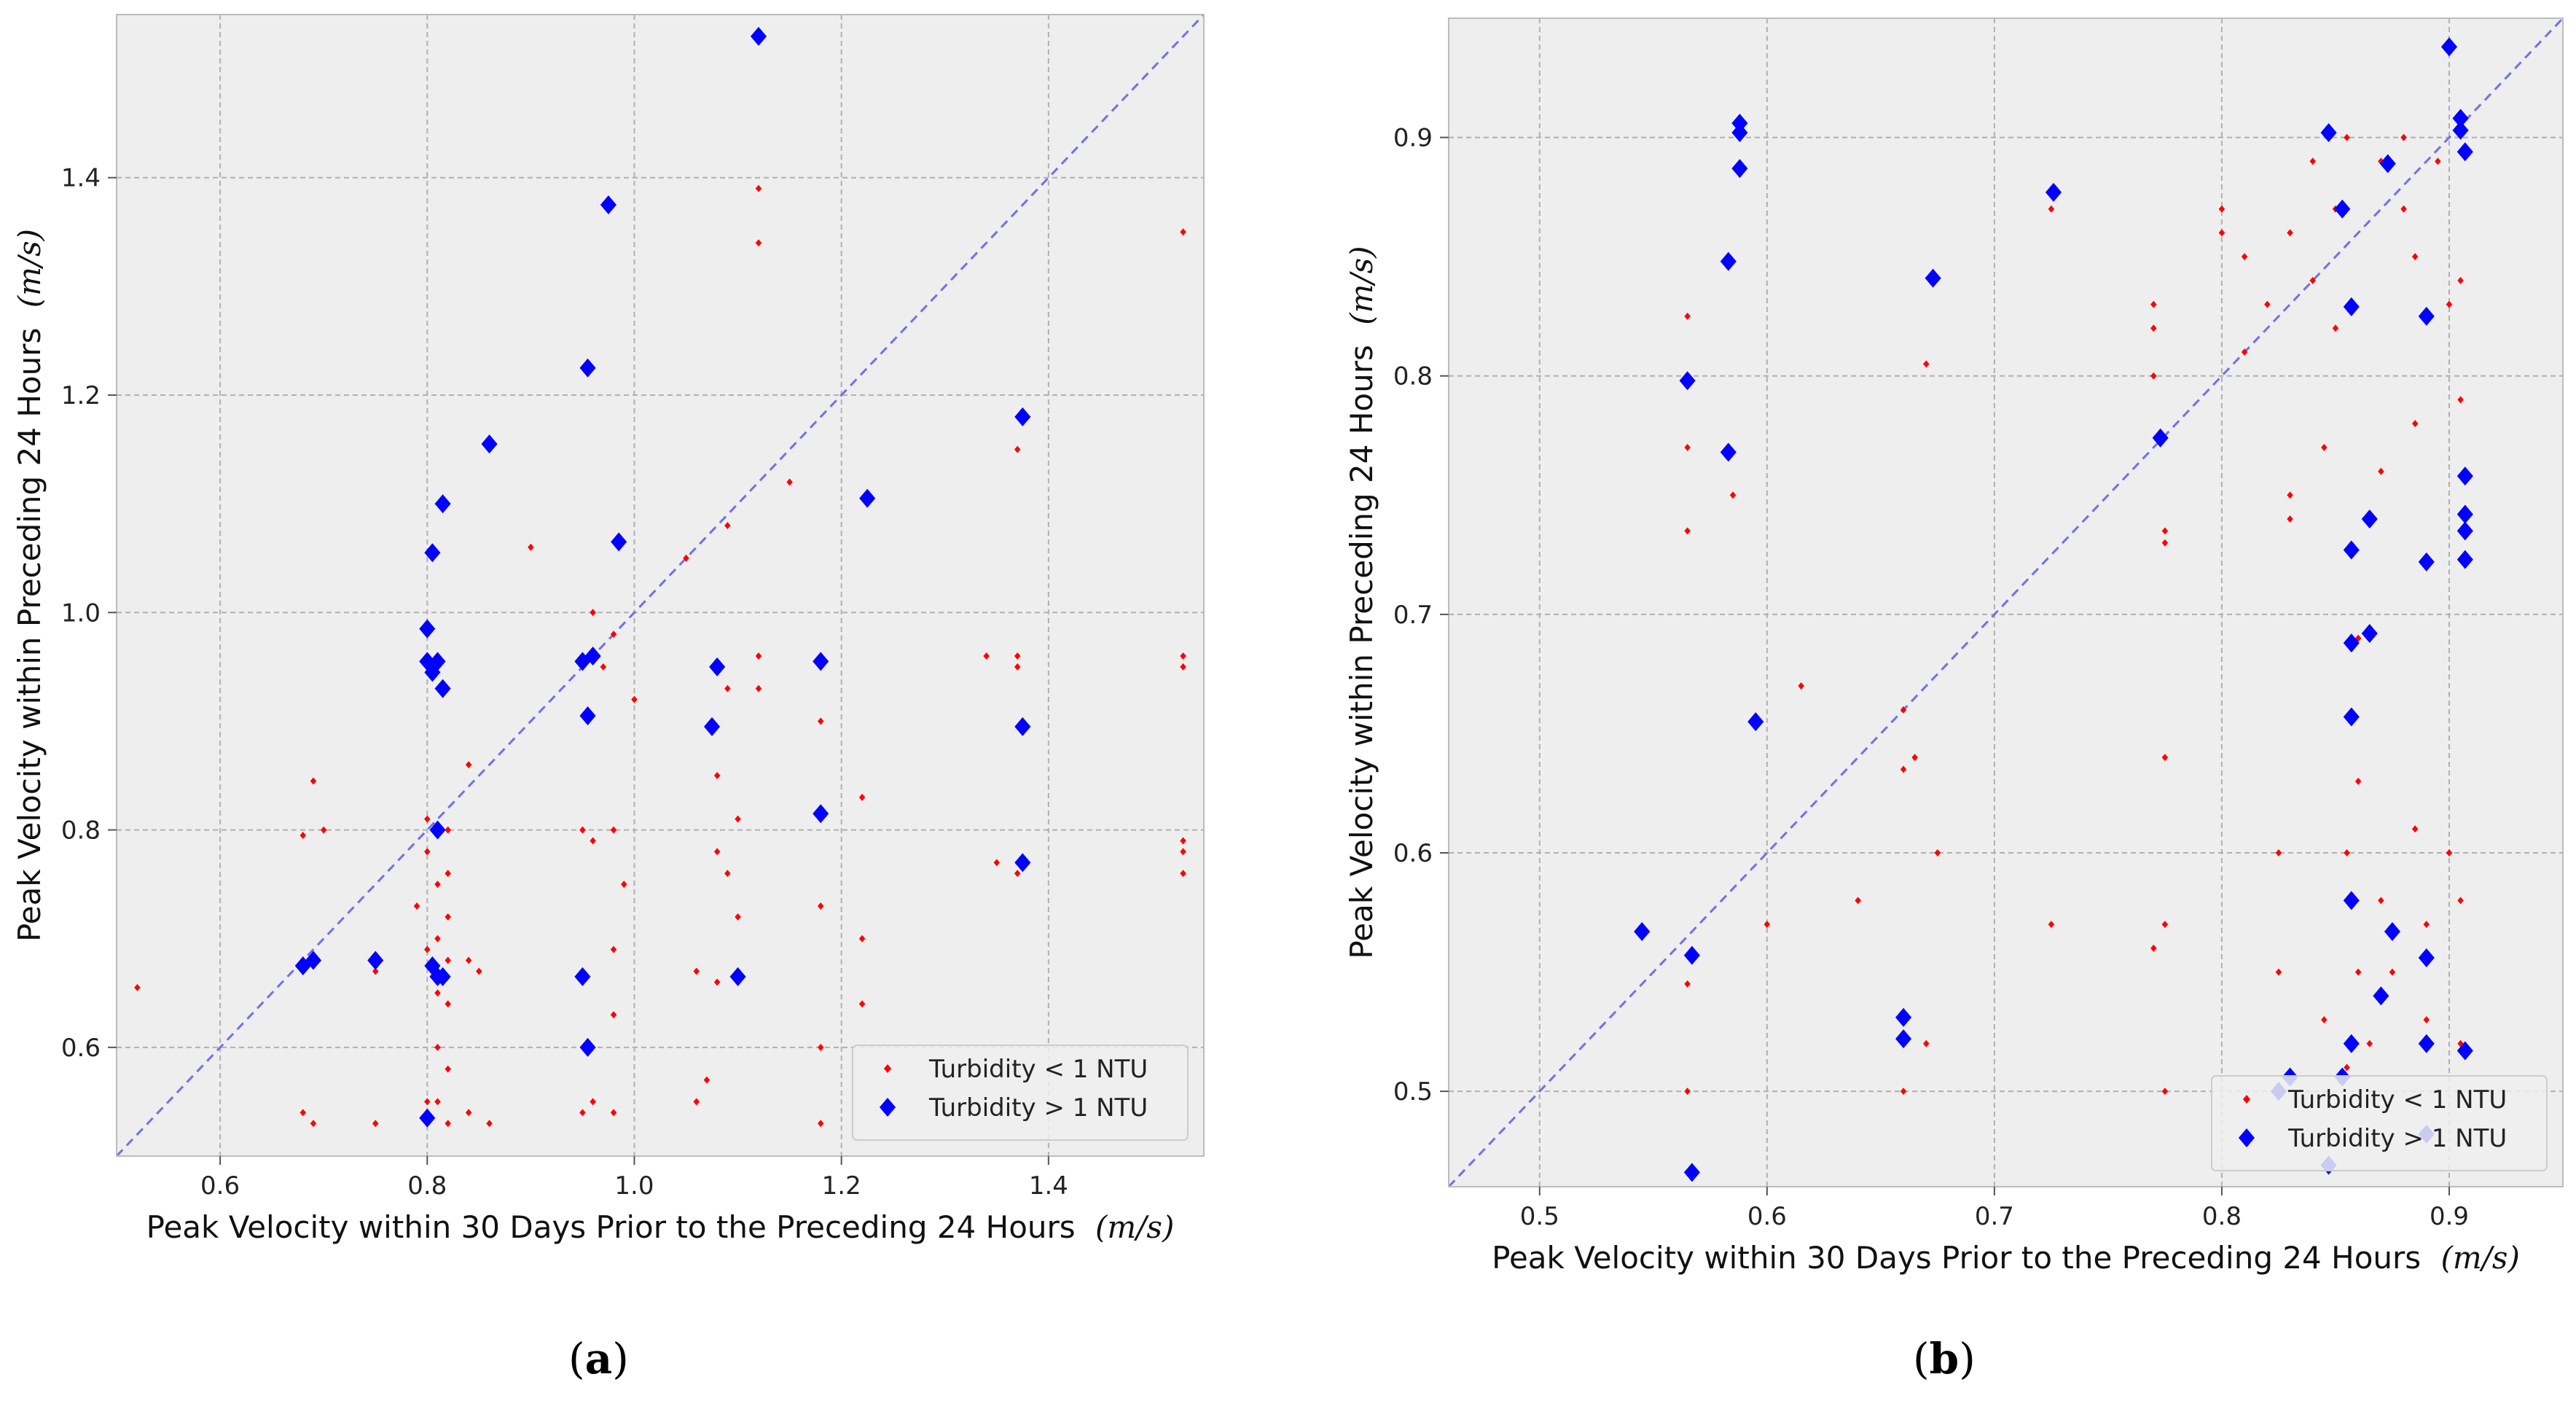 This screenshot has width=2576, height=1401. Describe the element at coordinates (1361, 285) in the screenshot. I see `y-axis-unit: (m/s)` at that location.